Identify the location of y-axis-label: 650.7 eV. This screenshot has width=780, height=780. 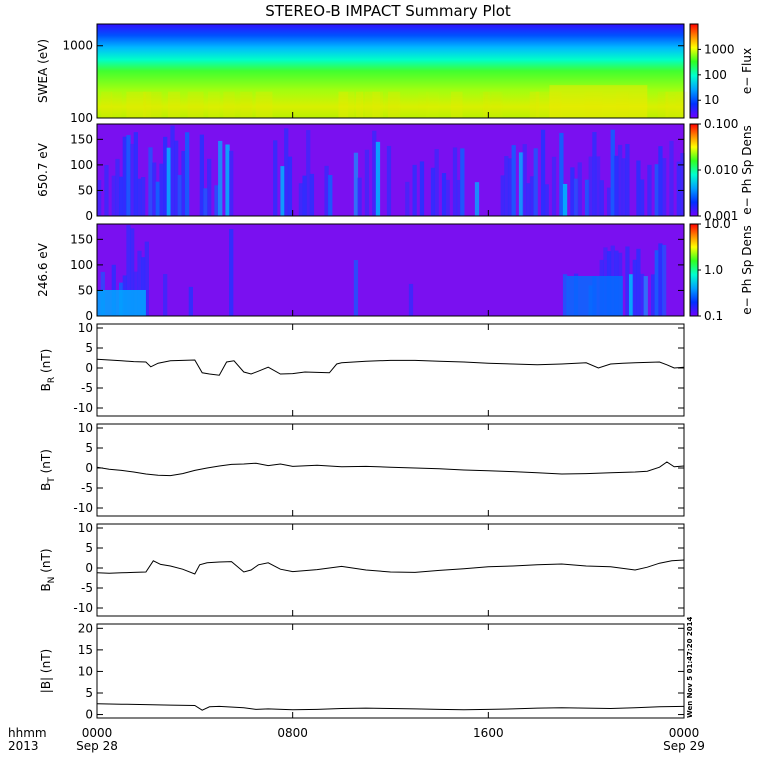
(43, 169).